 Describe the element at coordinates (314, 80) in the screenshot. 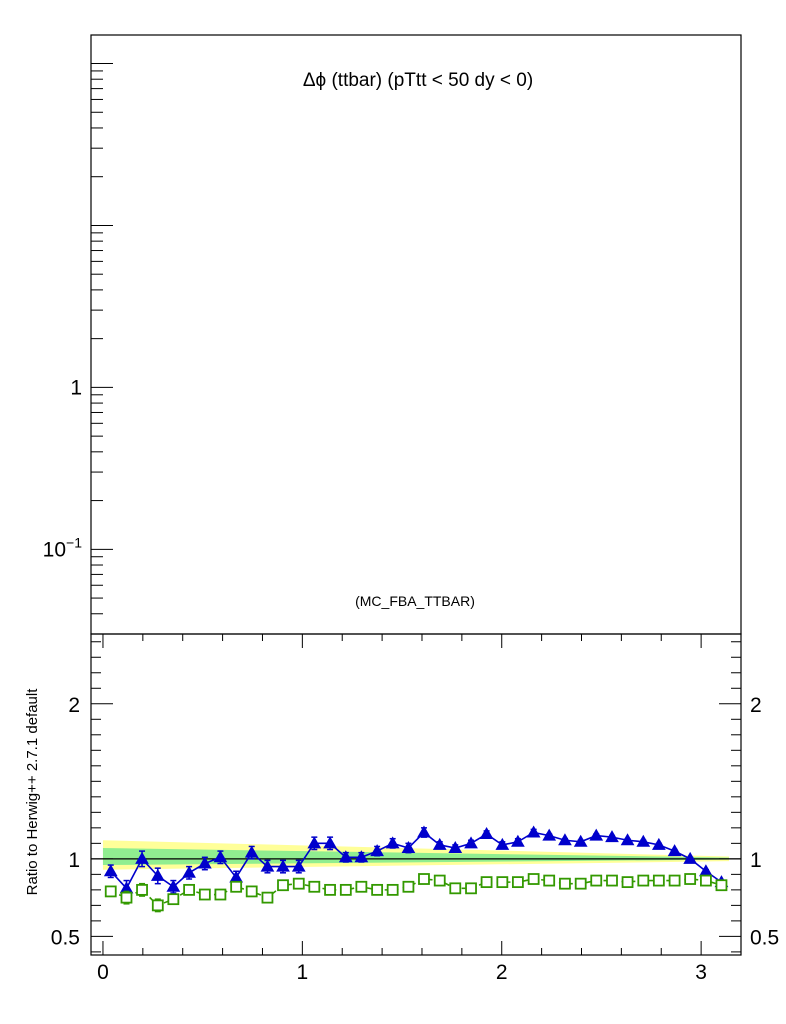

I see `title-symbol: Δϕ` at that location.